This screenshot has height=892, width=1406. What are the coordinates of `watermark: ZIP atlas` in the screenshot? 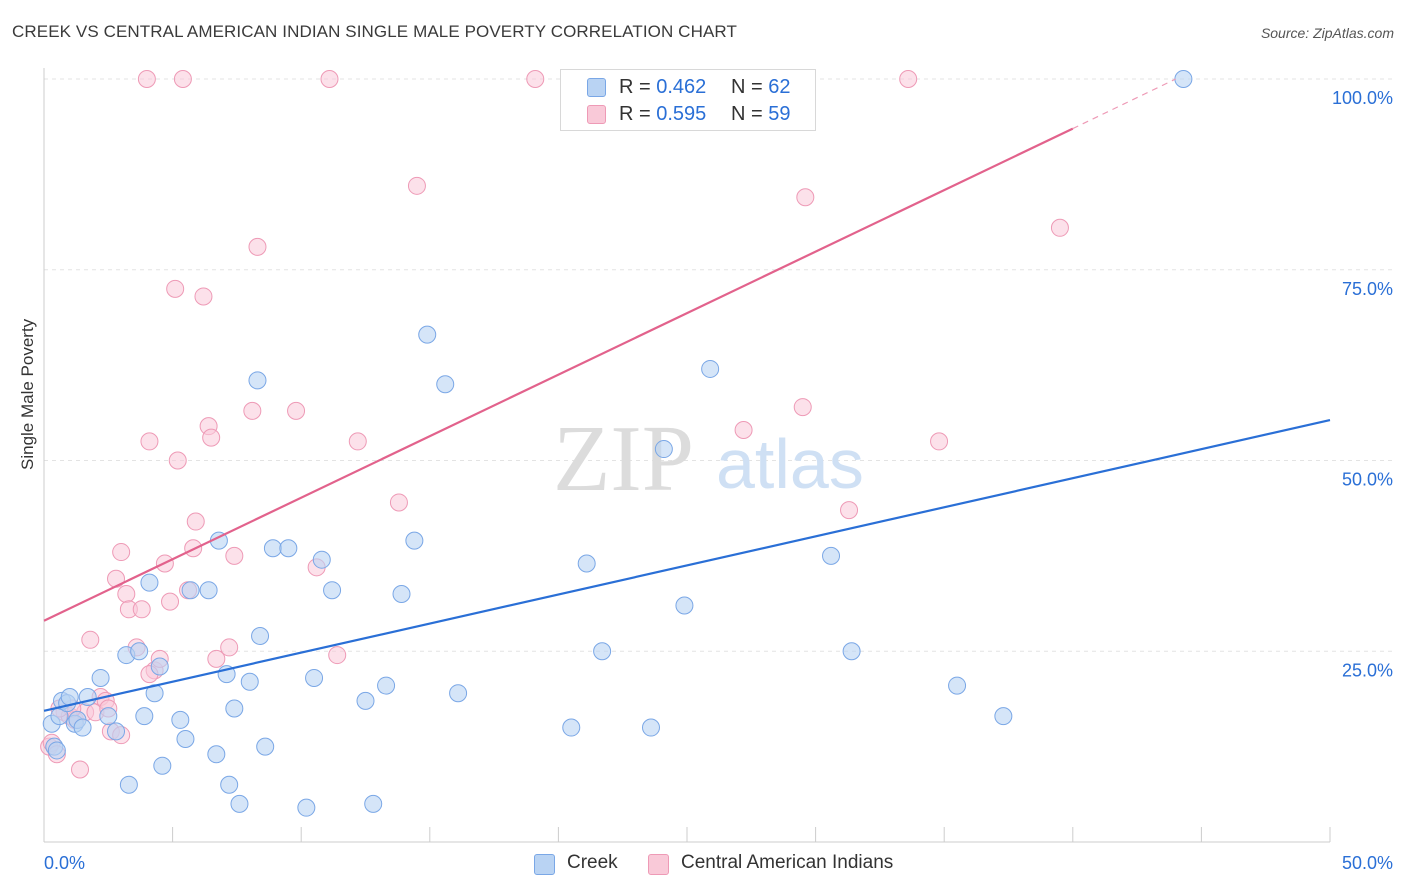 It's located at (708, 459).